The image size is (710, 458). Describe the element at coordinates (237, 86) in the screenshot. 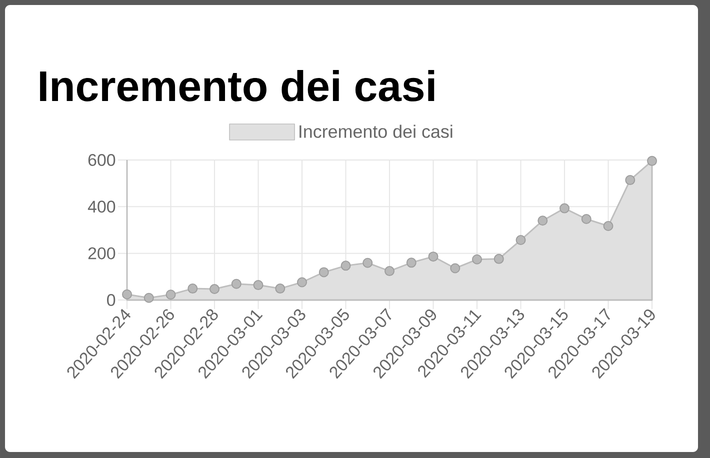

I see `chart-title: Incremento dei casi` at that location.